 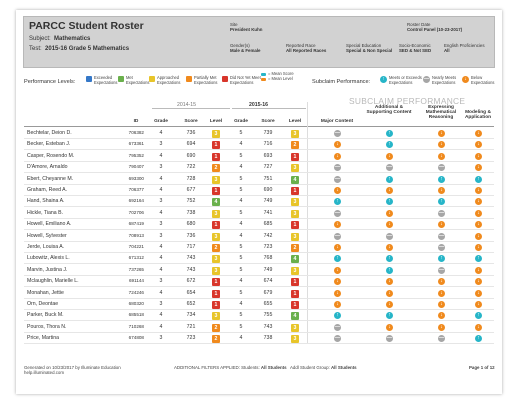 I want to click on score-2015: 685, so click(x=268, y=224).